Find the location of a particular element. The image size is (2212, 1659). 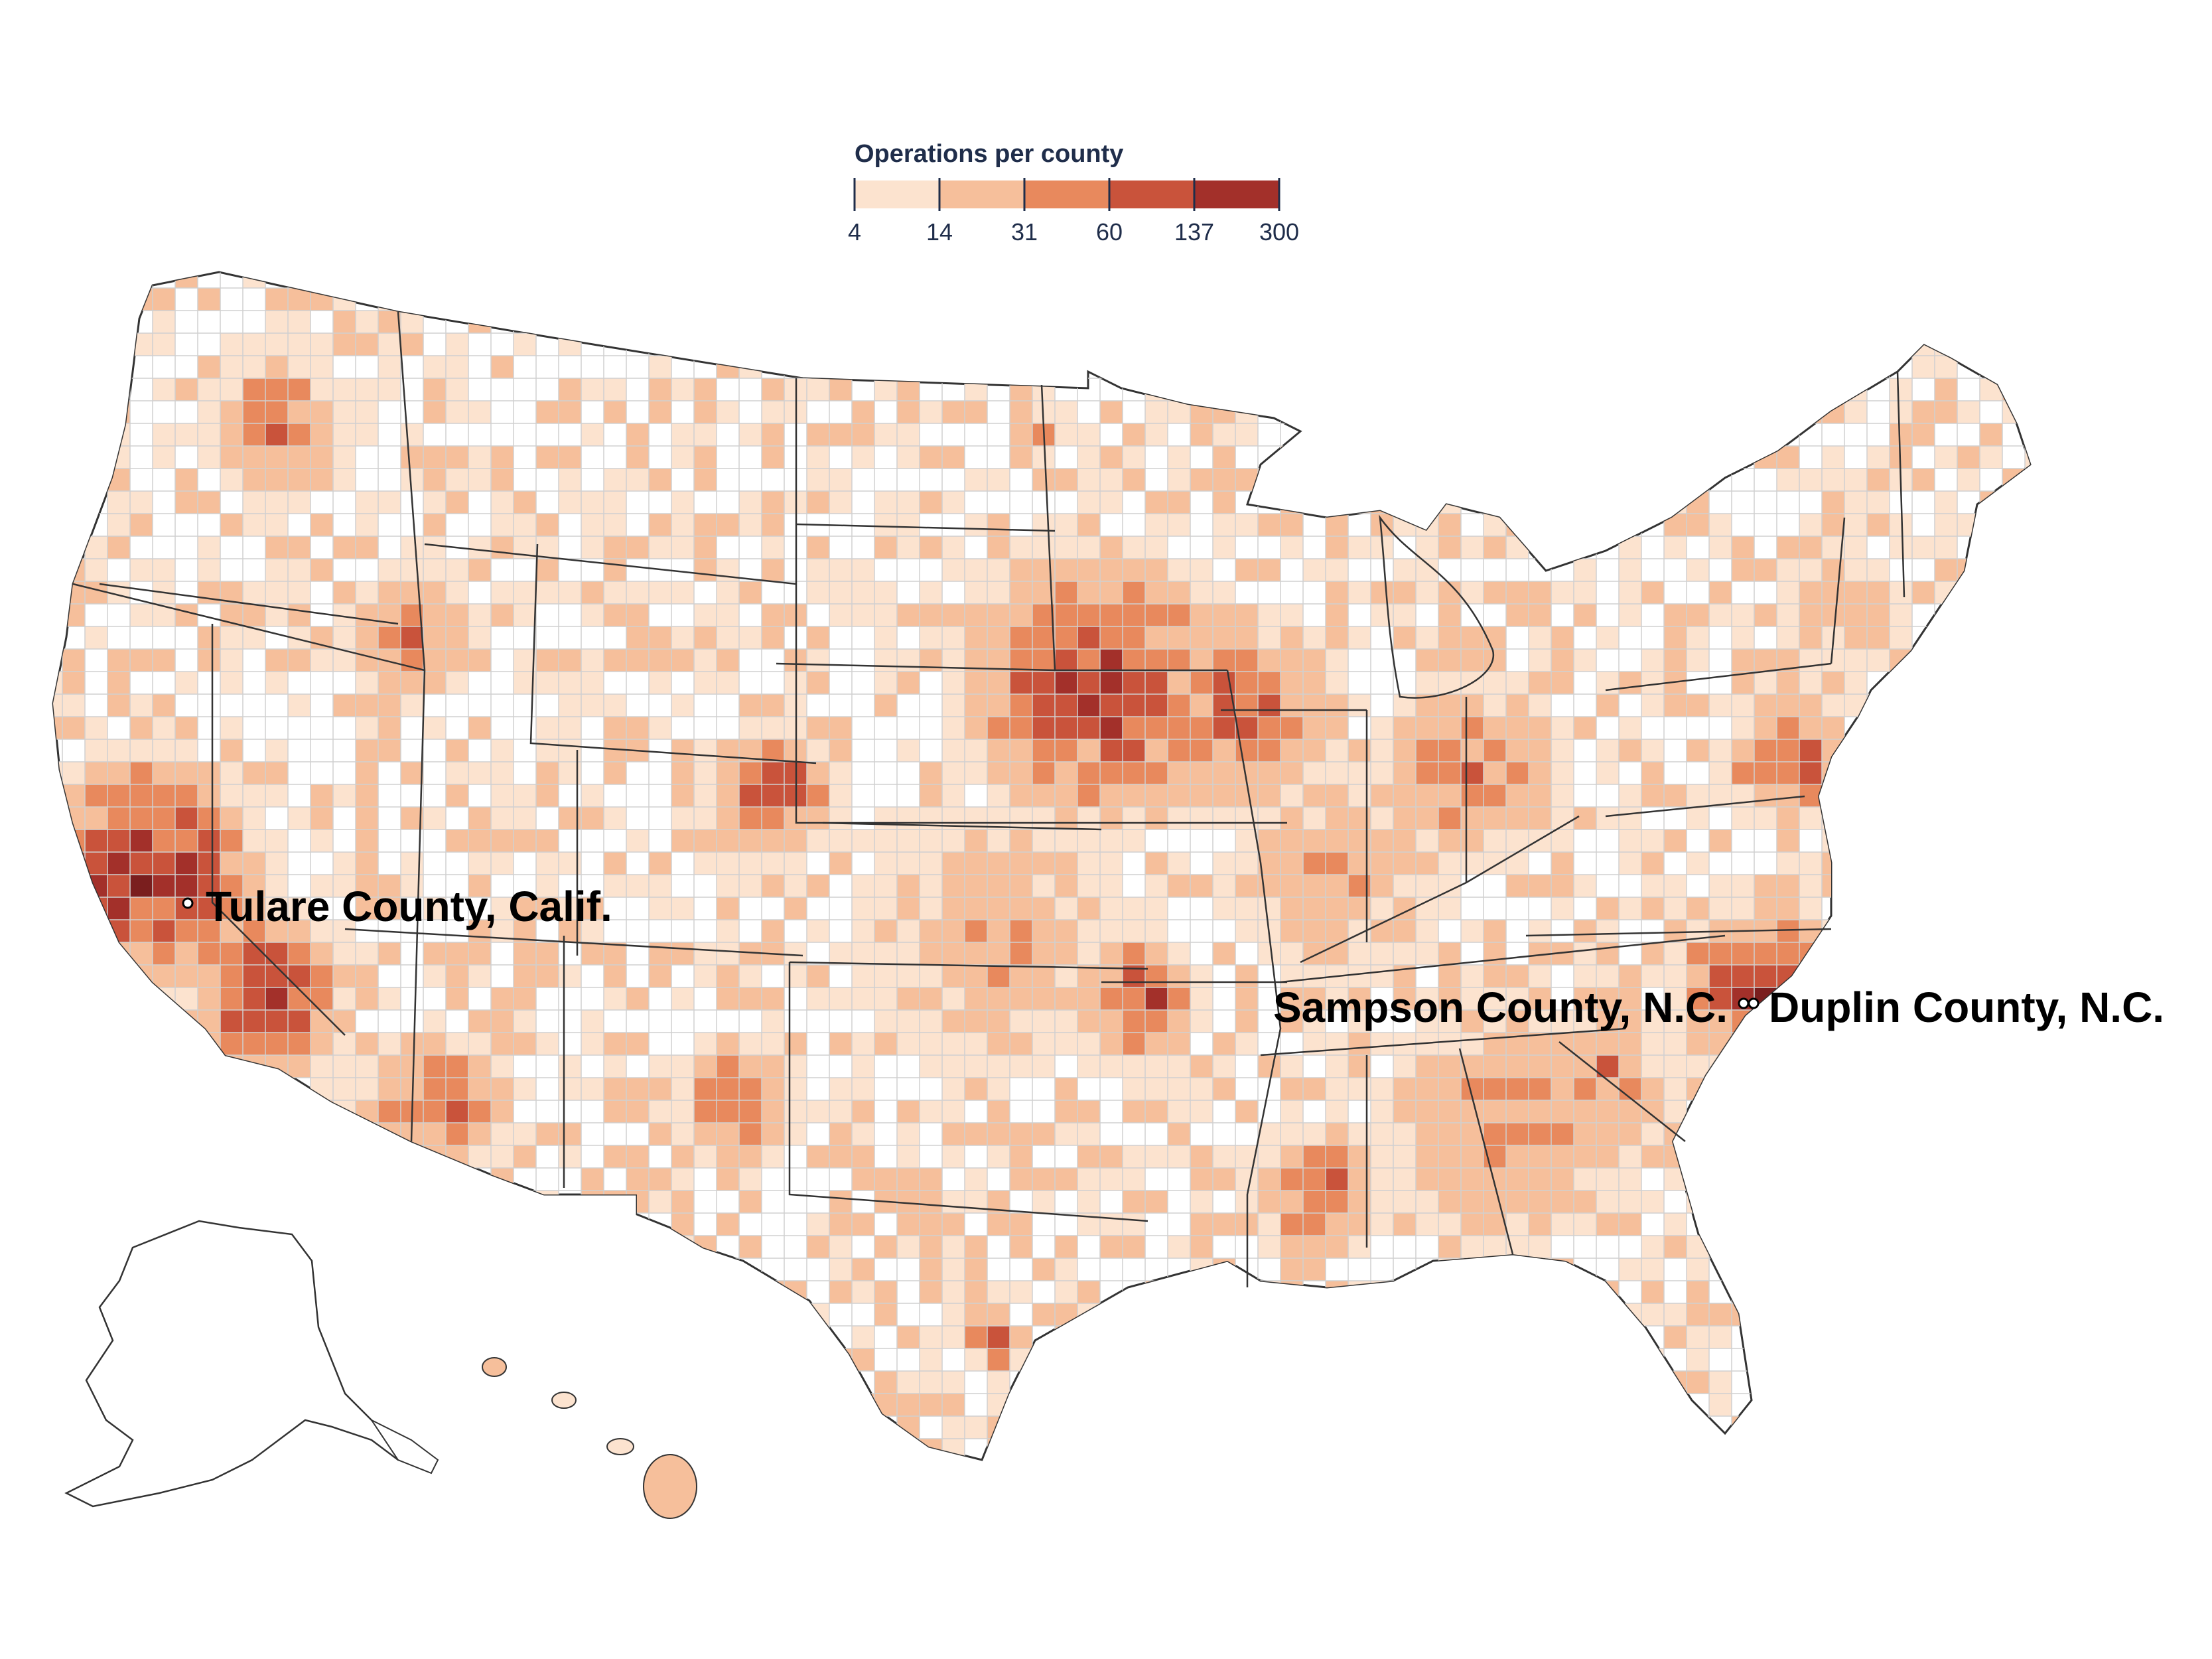

legend-tick-label: 300 is located at coordinates (1279, 232).